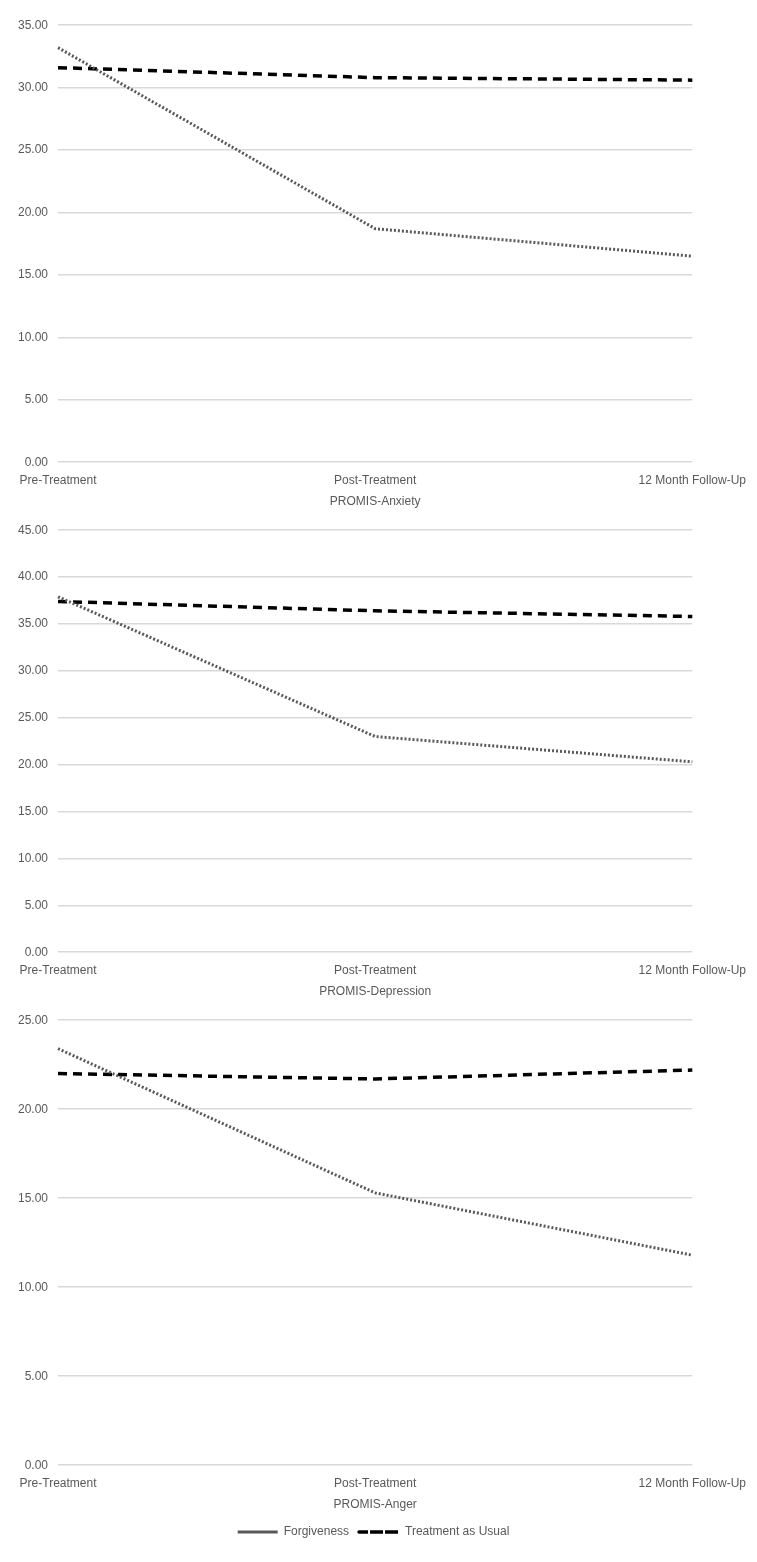  What do you see at coordinates (33, 529) in the screenshot?
I see `y-tick-label: 45.00` at bounding box center [33, 529].